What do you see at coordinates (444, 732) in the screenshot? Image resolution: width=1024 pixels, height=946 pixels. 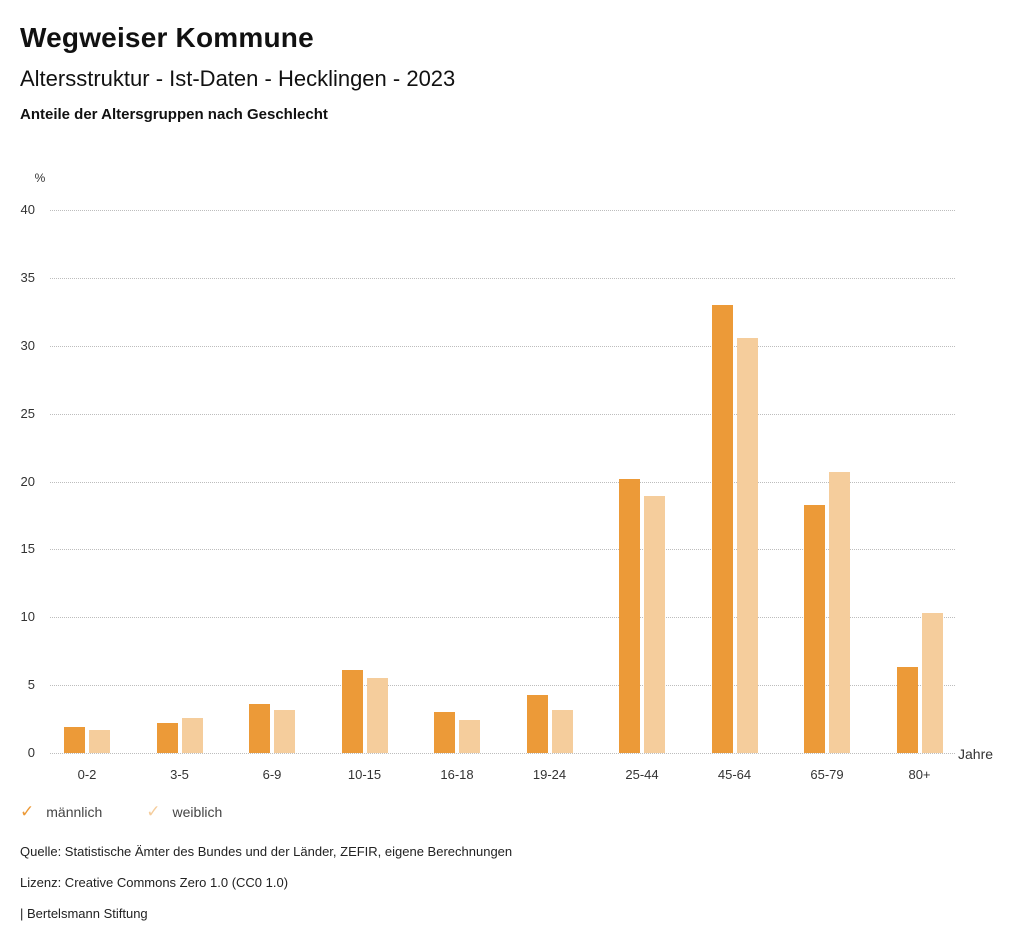 I see `bar-männlich-16-18` at bounding box center [444, 732].